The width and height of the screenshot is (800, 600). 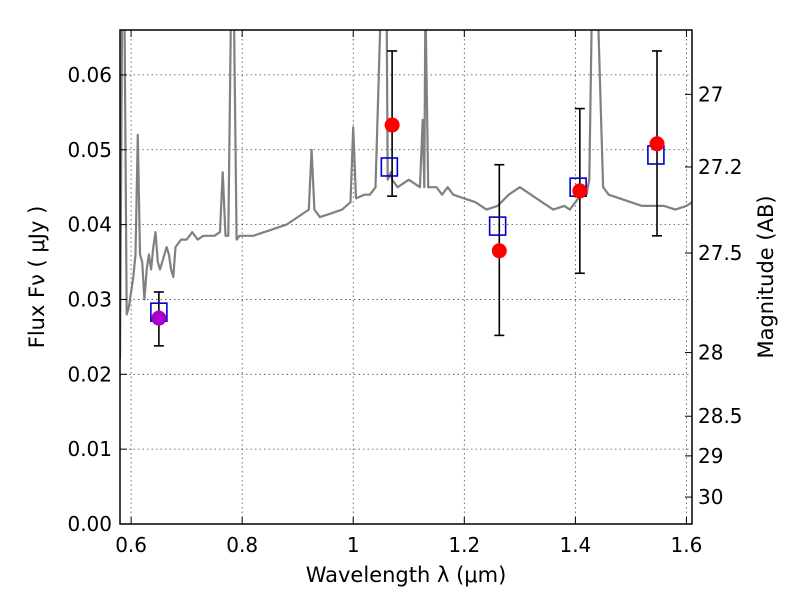 I want to click on y2-tick-label: 30, so click(x=710, y=497).